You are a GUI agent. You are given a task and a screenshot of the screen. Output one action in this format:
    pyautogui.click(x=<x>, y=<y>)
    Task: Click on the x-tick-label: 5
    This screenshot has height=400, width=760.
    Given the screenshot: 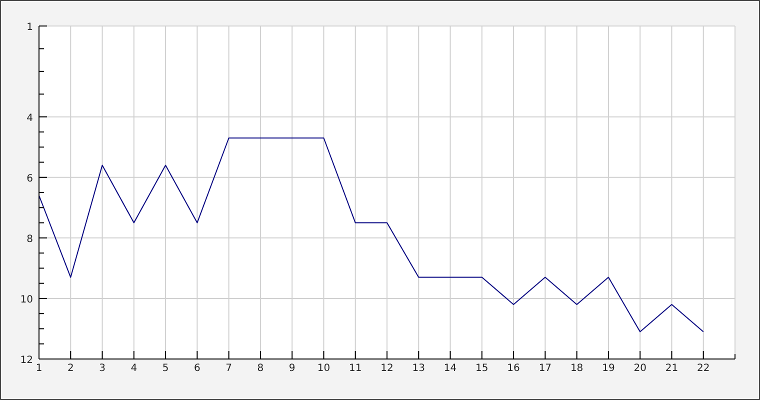 What is the action you would take?
    pyautogui.click(x=165, y=368)
    